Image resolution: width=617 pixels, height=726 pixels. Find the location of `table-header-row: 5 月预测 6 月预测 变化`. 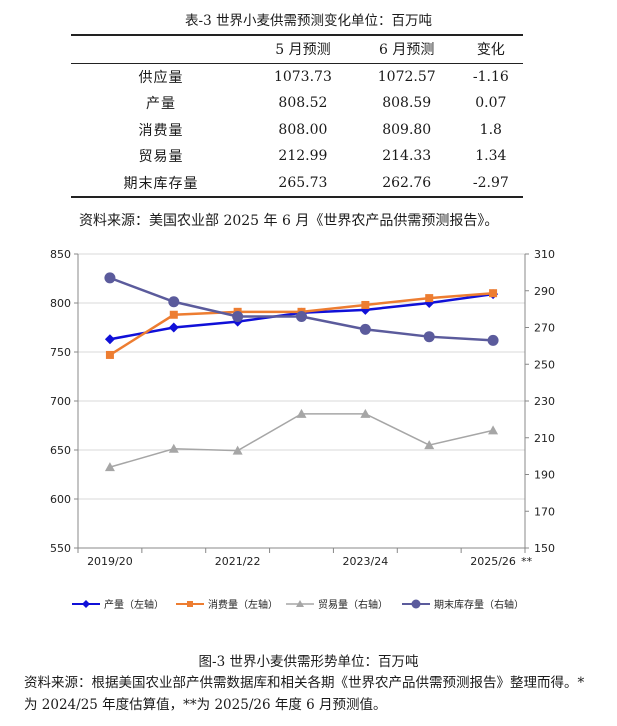

table-header-row: 5 月预测 6 月预测 变化 is located at coordinates (297, 49).